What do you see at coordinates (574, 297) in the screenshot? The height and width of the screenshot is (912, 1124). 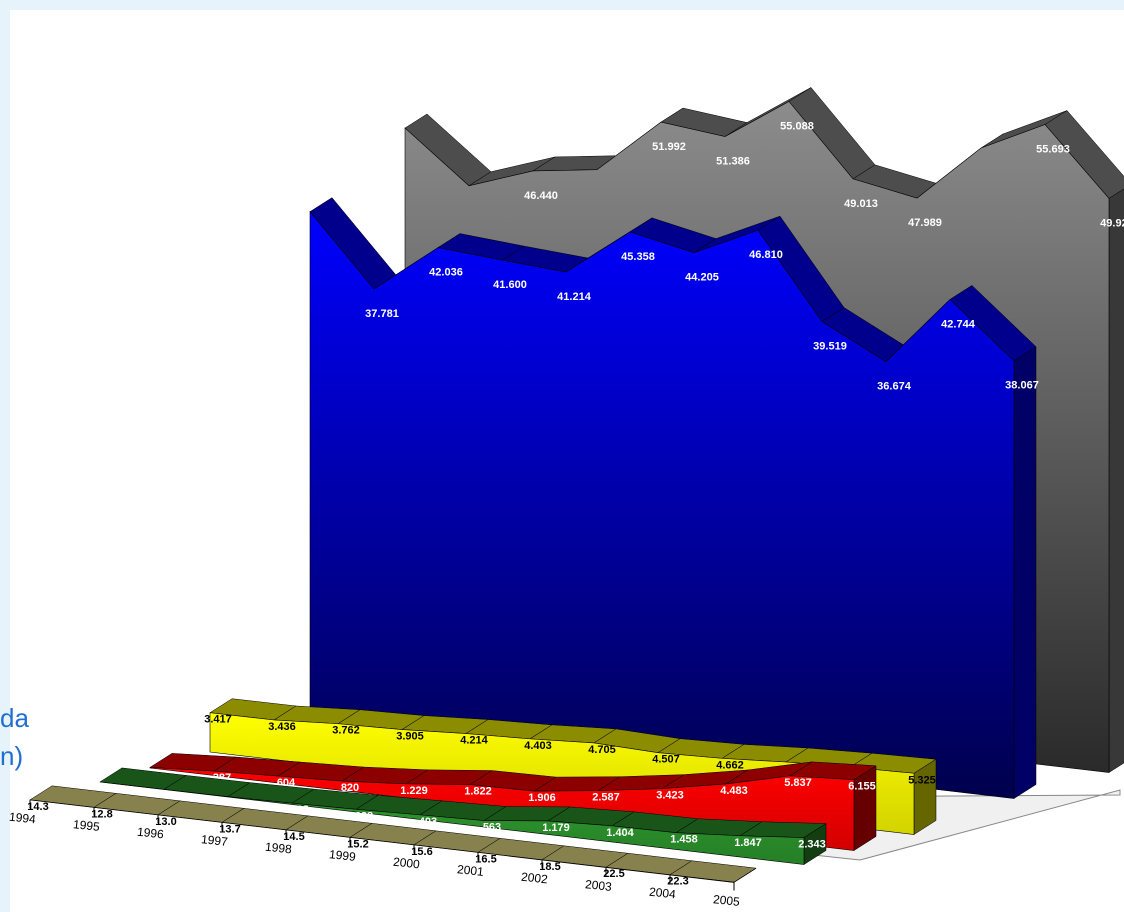 I see `data-label: 41.214` at bounding box center [574, 297].